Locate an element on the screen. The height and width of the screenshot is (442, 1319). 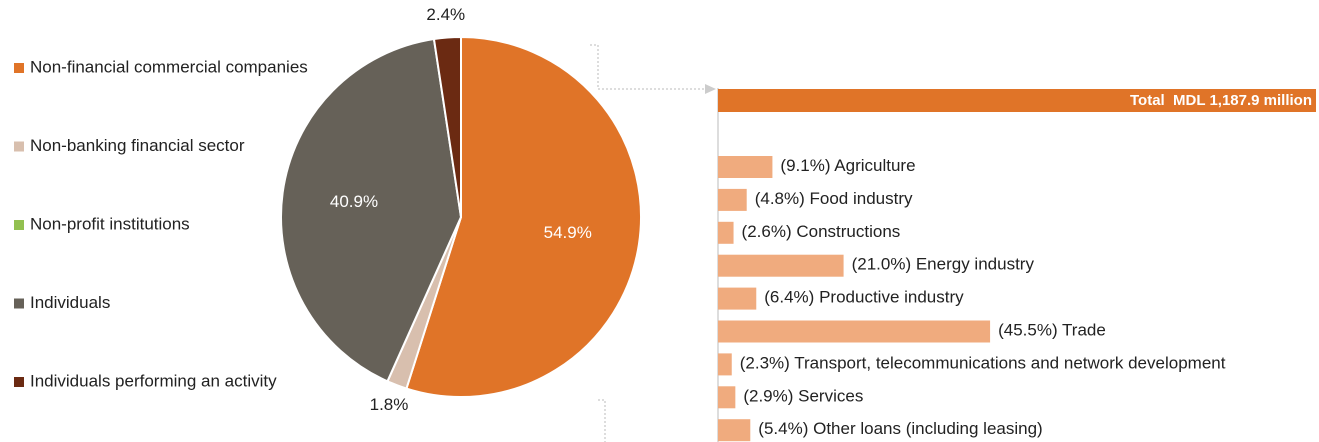
category-label: Productive industry is located at coordinates (891, 297).